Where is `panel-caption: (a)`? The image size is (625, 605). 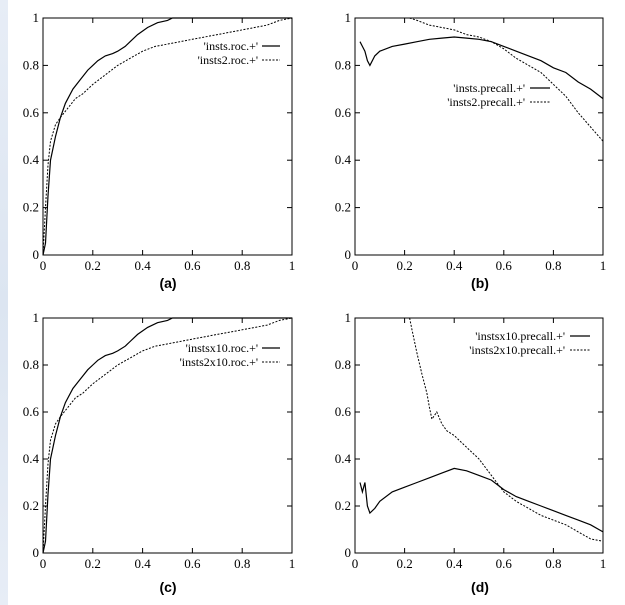
panel-caption: (a) is located at coordinates (167, 283).